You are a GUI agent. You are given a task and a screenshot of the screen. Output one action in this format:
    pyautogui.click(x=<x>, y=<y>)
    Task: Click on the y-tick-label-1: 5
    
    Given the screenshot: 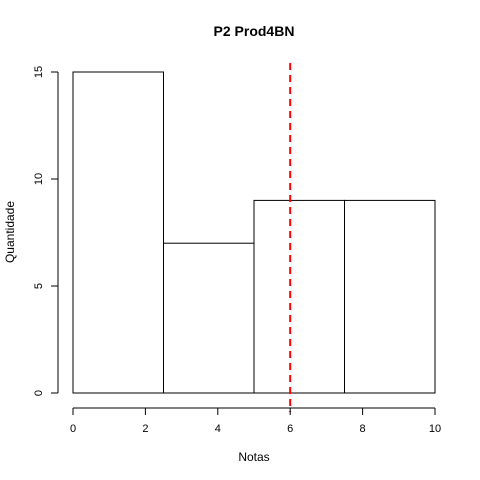 What is the action you would take?
    pyautogui.click(x=39, y=286)
    